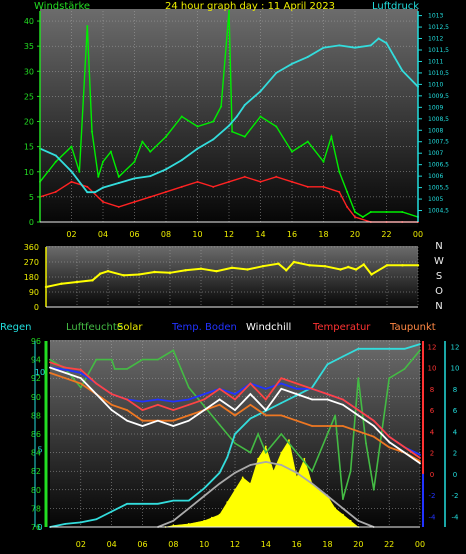  I want to click on x-tick-label: 10, so click(197, 234).